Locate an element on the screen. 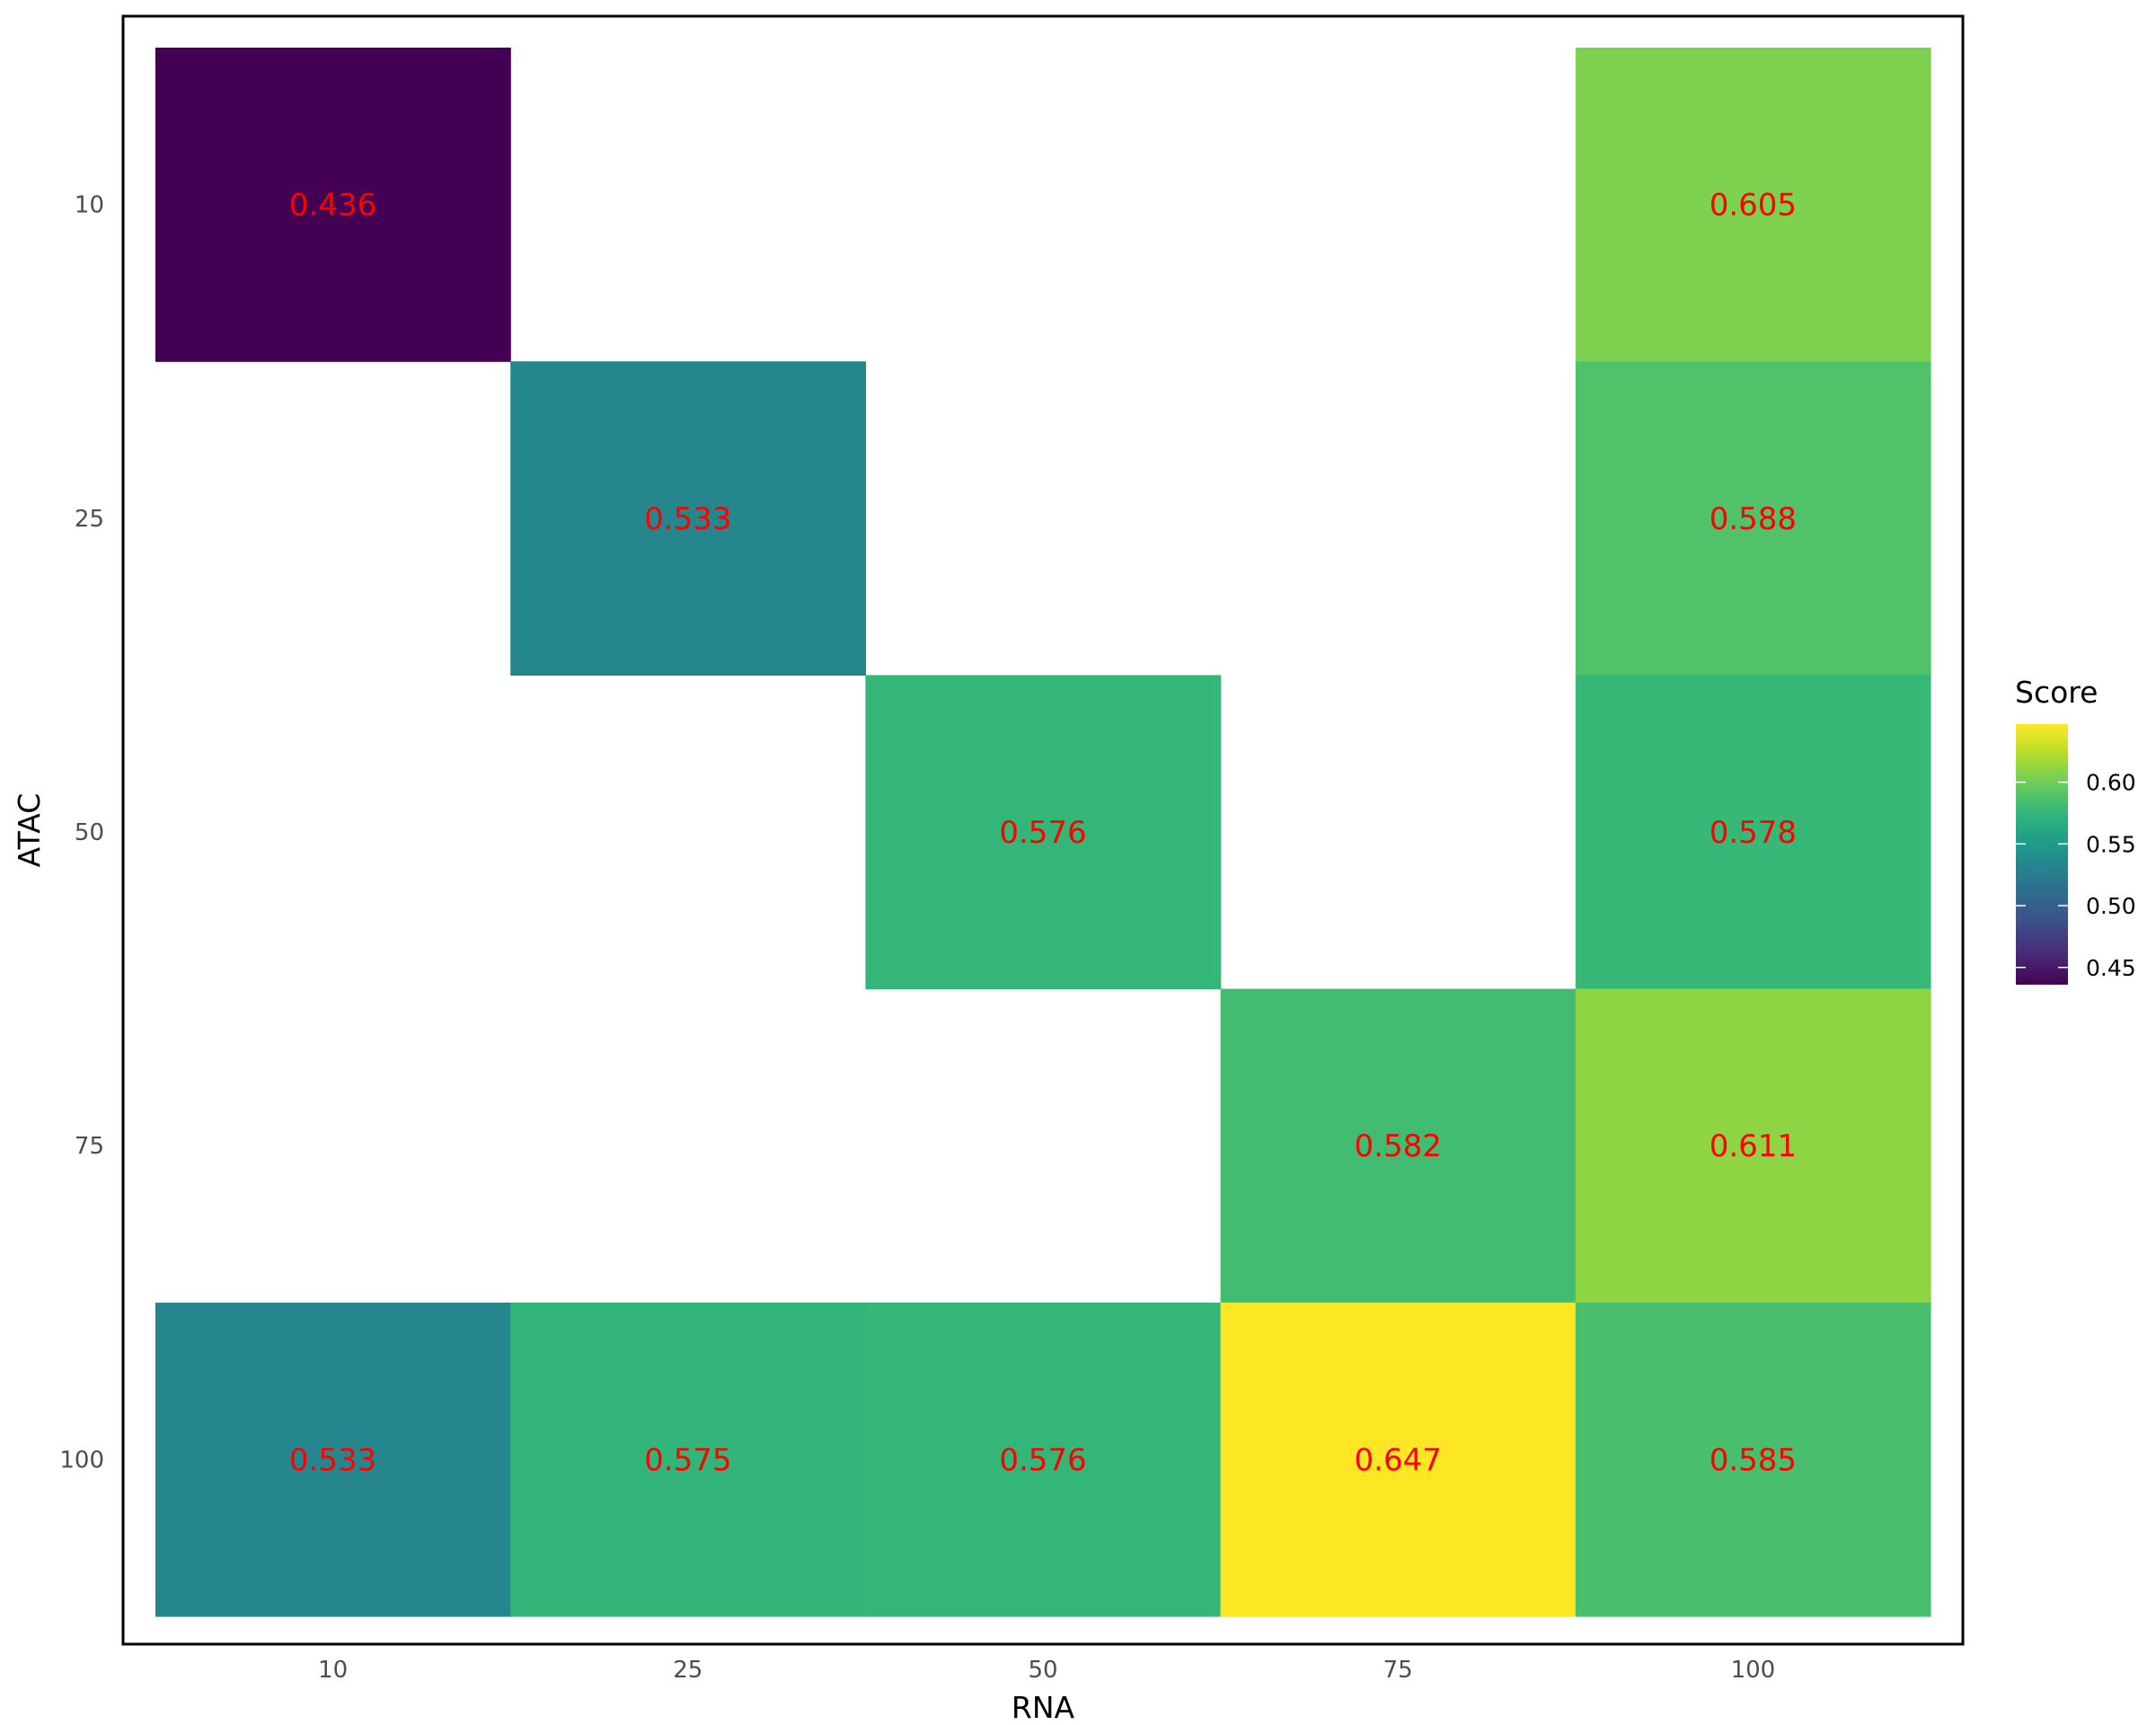 The height and width of the screenshot is (1725, 2156). y-axis-ticks: 10 25 50 75 100 is located at coordinates (81, 833).